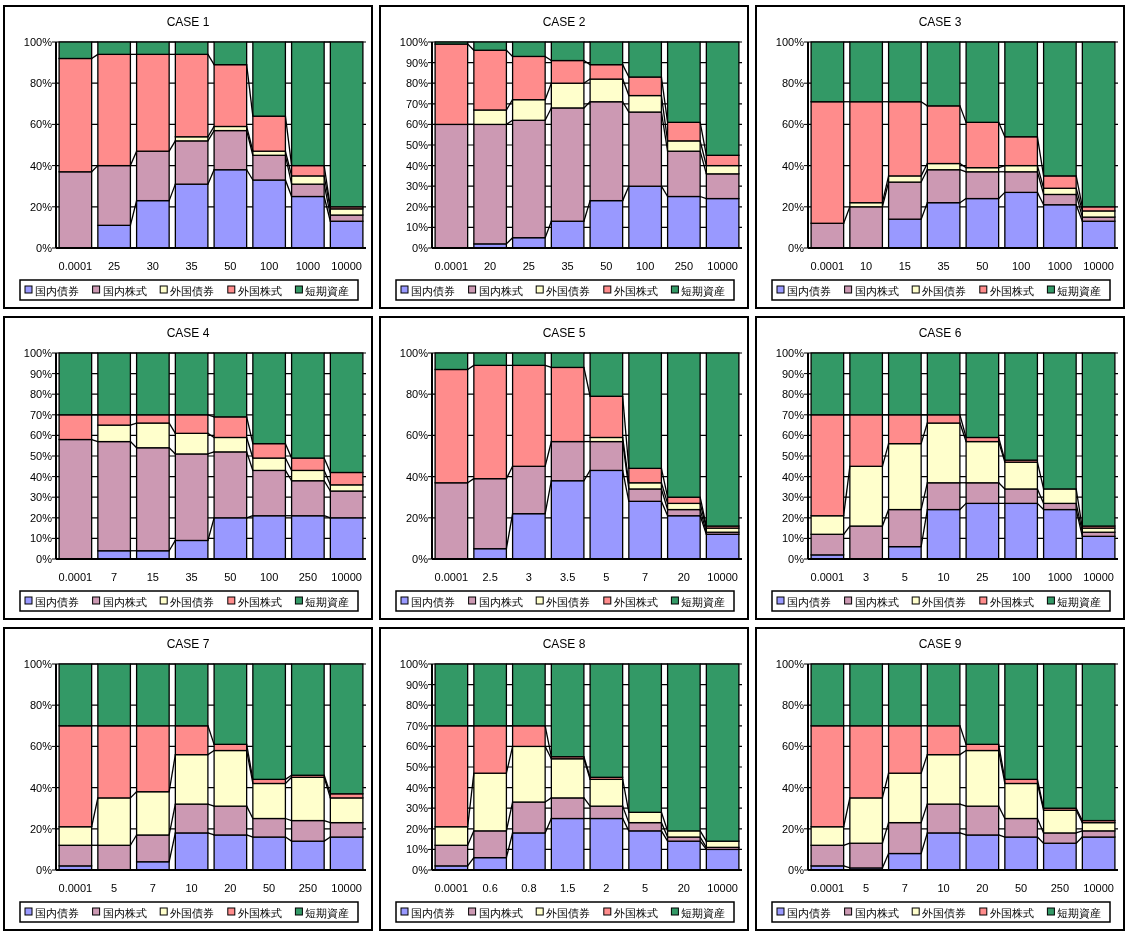 Image resolution: width=1132 pixels, height=937 pixels. What do you see at coordinates (417, 186) in the screenshot?
I see `y-tick-label: 30%` at bounding box center [417, 186].